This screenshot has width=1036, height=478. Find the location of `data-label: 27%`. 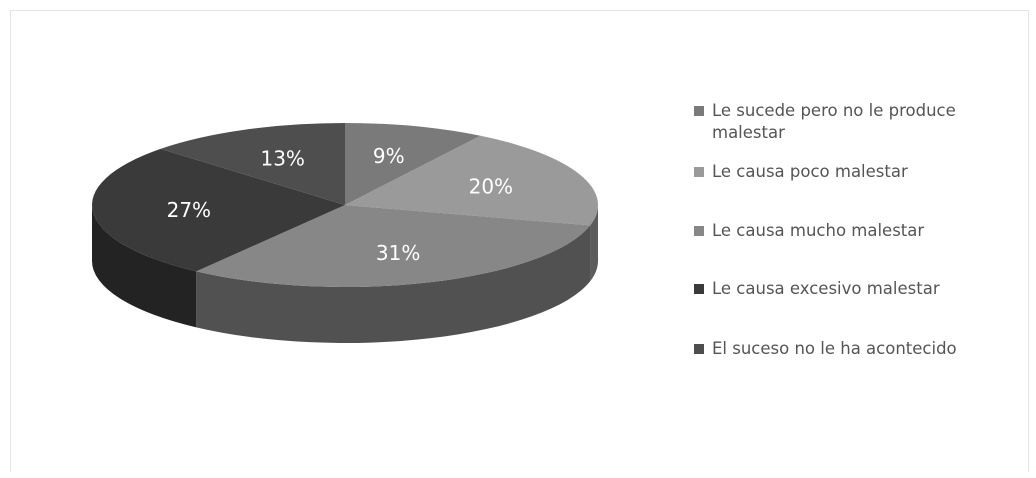

data-label: 27% is located at coordinates (189, 210).